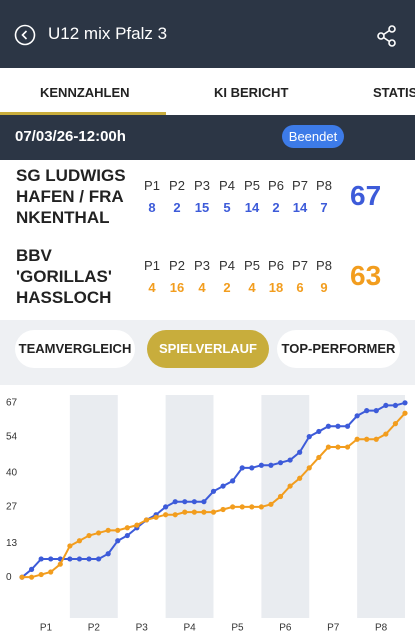  What do you see at coordinates (338, 349) in the screenshot?
I see `button: TOP-PERFORMER` at bounding box center [338, 349].